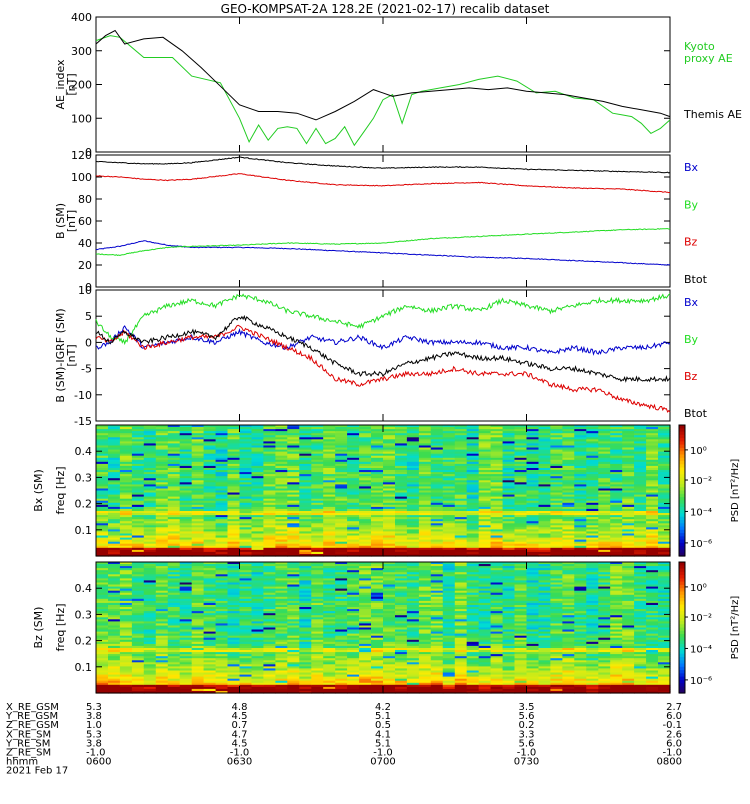 This screenshot has width=750, height=804. I want to click on legend-line: proxy AE, so click(708, 58).